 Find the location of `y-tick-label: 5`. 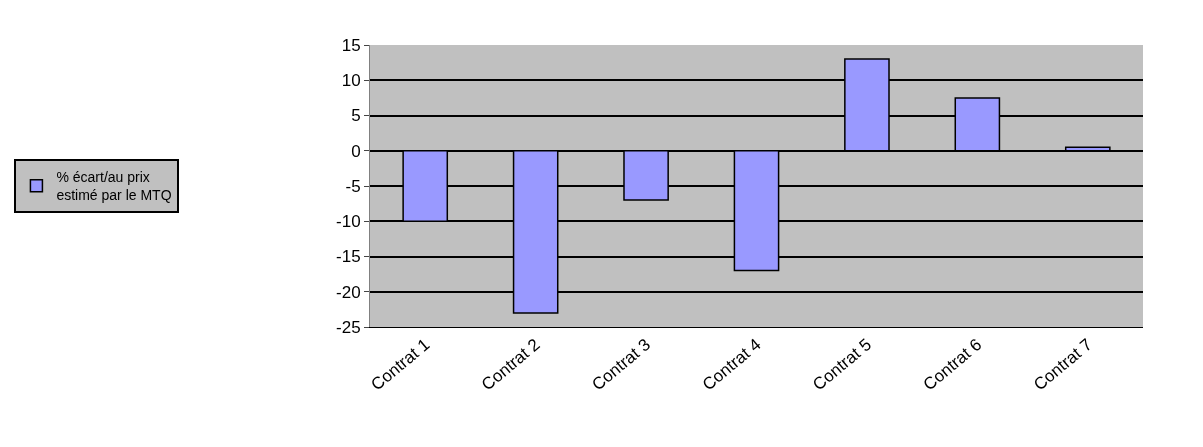

y-tick-label: 5 is located at coordinates (356, 116).